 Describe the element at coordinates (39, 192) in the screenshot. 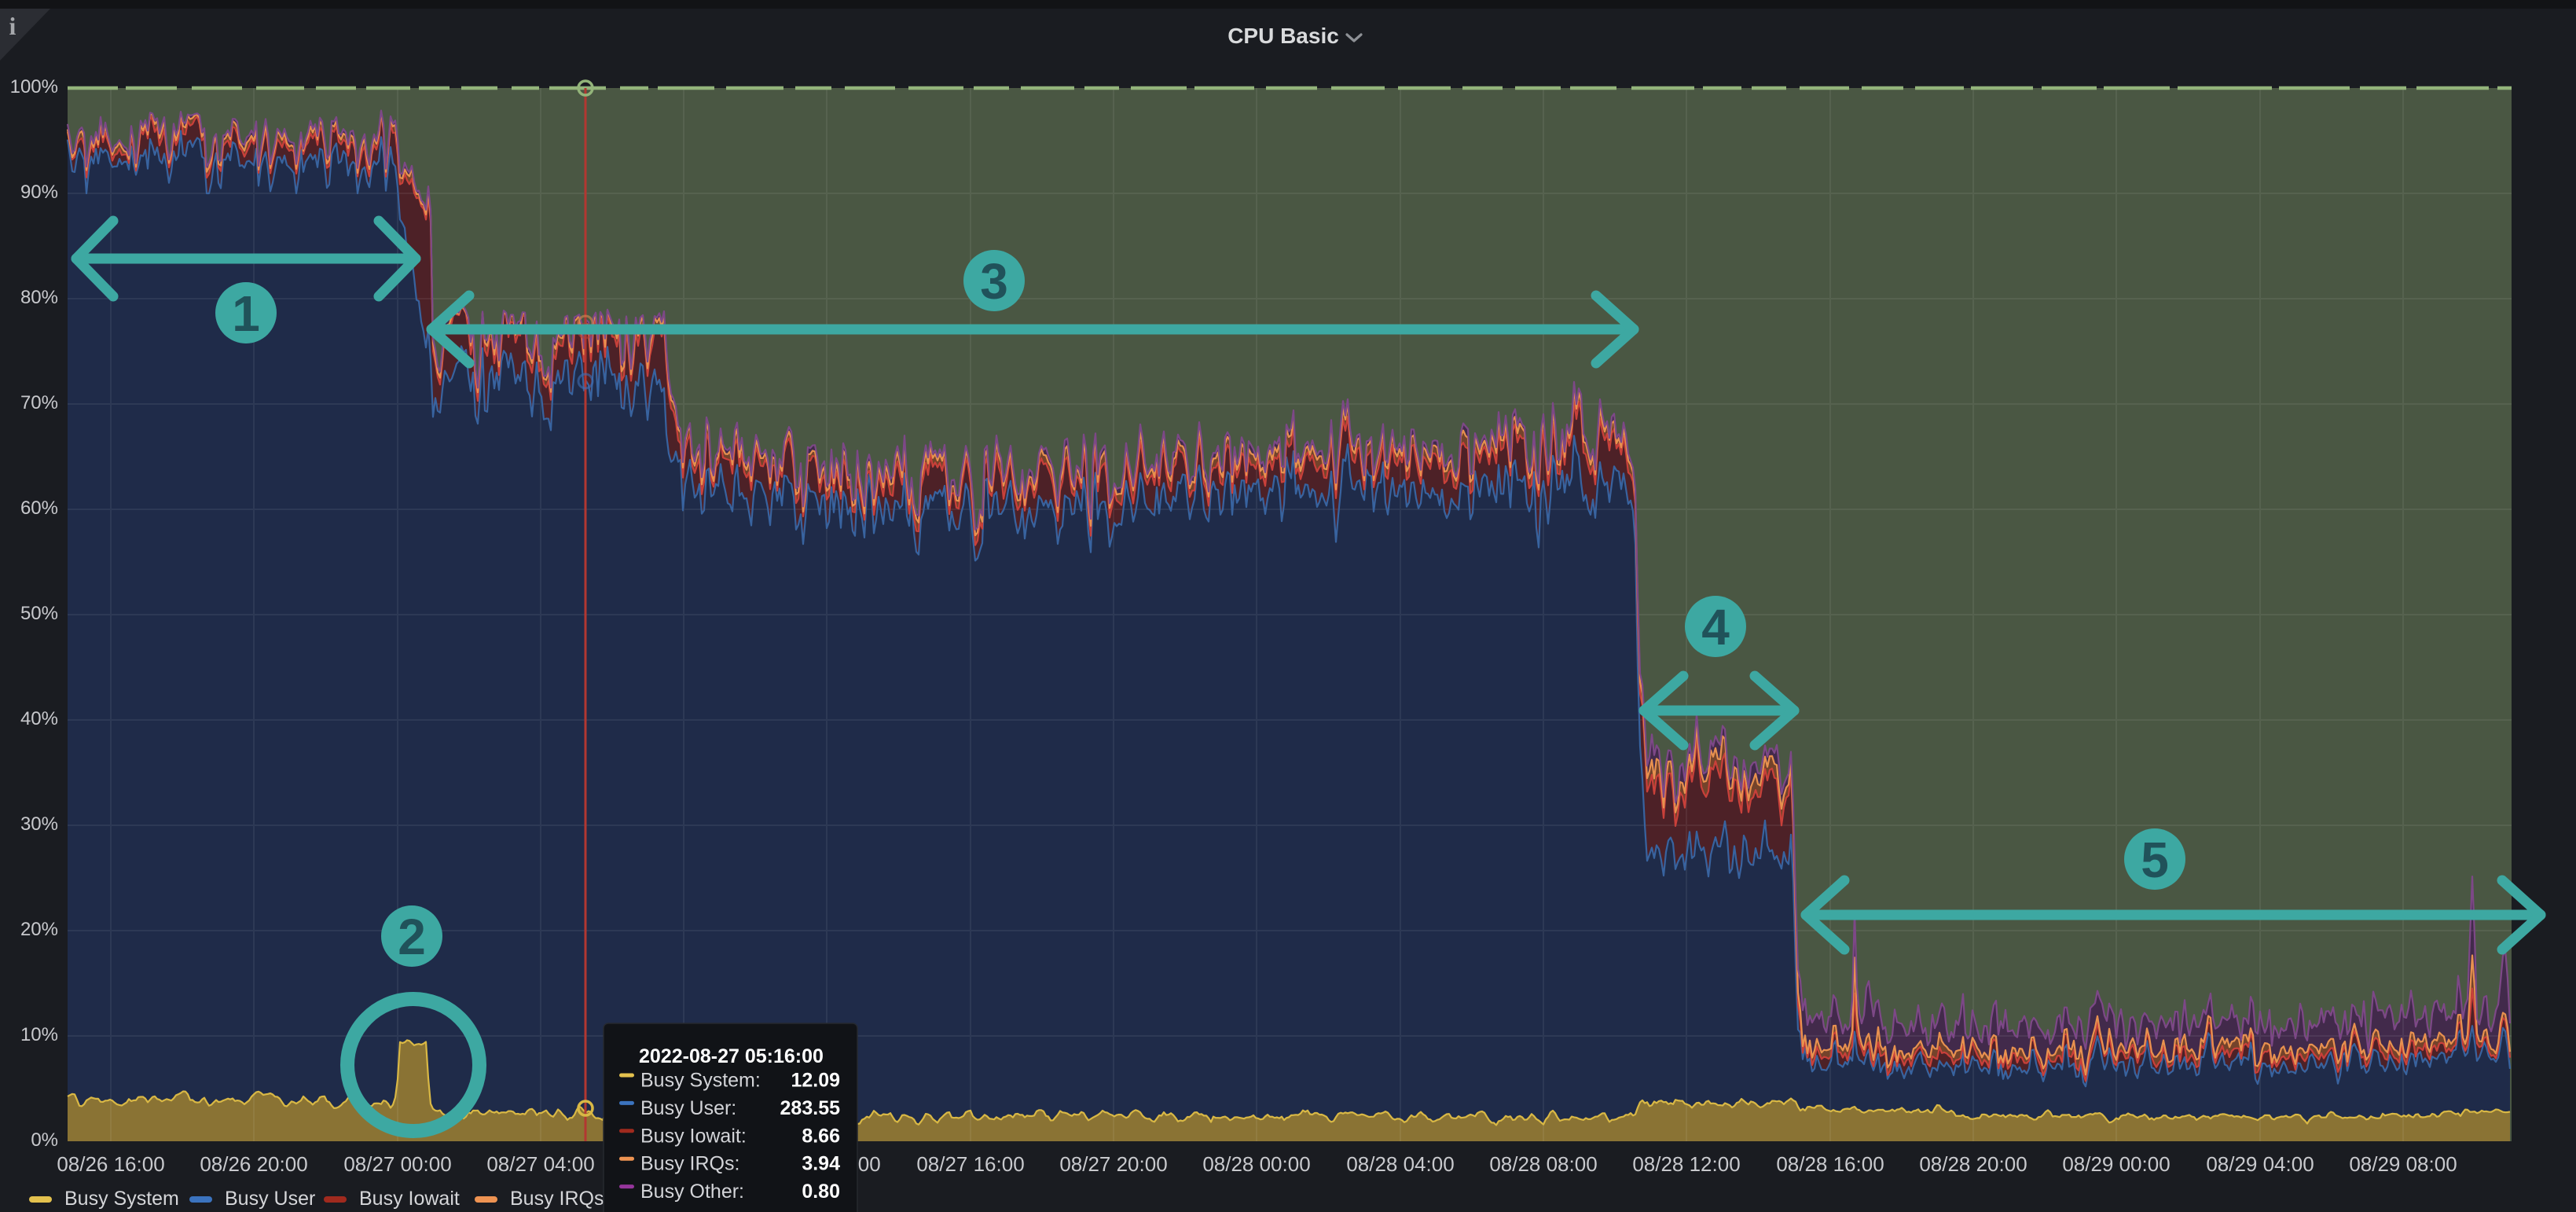

I see `svg-text: 90%` at that location.